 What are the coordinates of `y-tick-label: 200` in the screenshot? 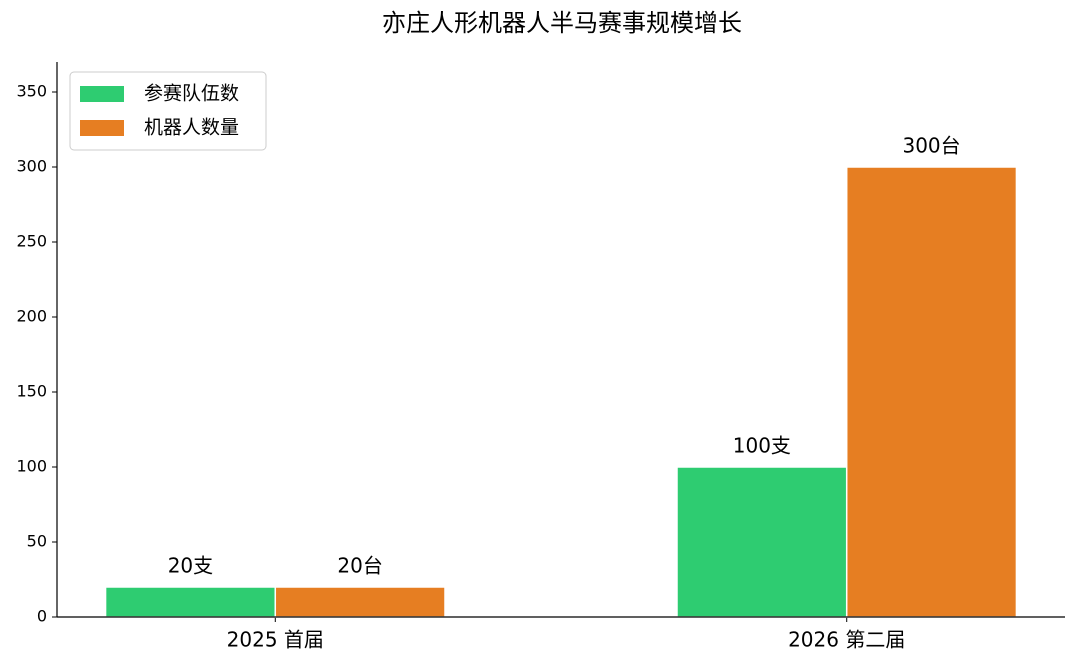 It's located at (31, 316).